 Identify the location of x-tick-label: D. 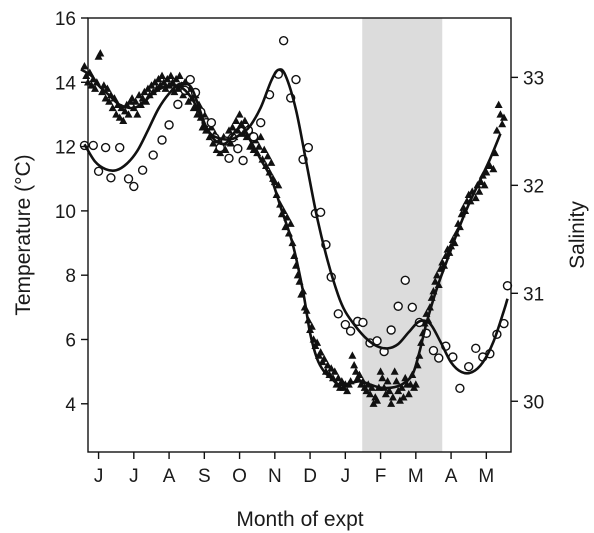
(310, 476).